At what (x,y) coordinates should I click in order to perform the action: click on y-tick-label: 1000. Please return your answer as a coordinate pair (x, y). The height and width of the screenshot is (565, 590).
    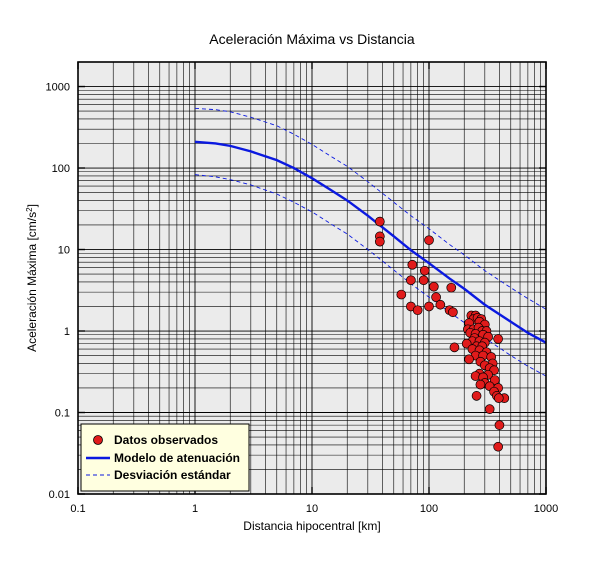
    Looking at the image, I should click on (58, 88).